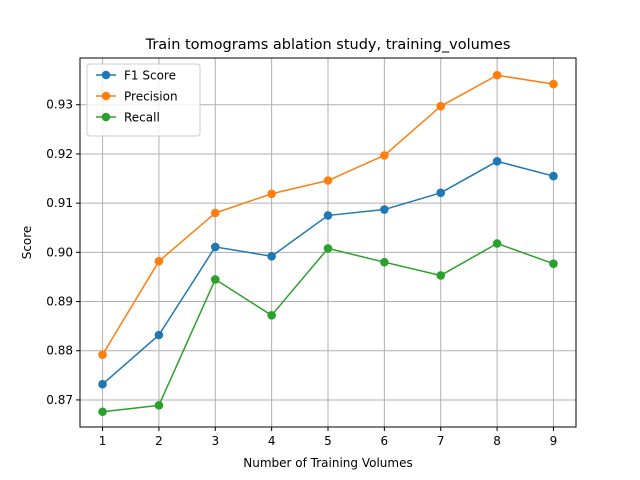 The width and height of the screenshot is (640, 480). What do you see at coordinates (554, 441) in the screenshot?
I see `x-tick-label: 9` at bounding box center [554, 441].